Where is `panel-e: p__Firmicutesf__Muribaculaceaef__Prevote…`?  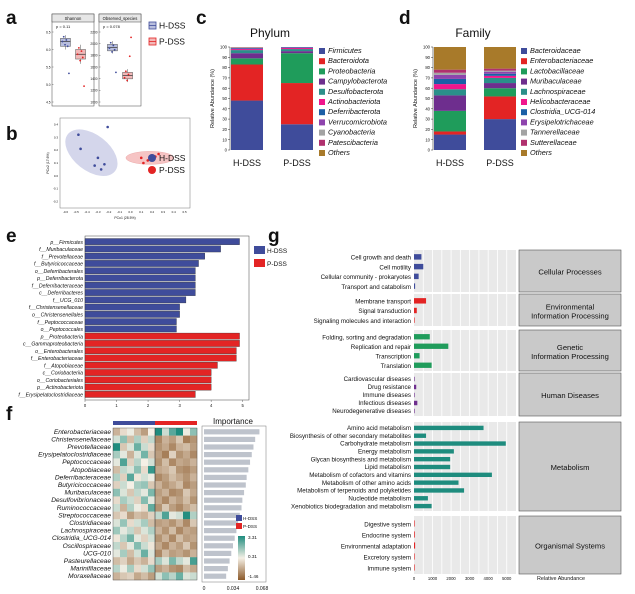
panel-e: p__Firmicutesf__Muribaculaceaef__Prevote… is located at coordinates (153, 321).